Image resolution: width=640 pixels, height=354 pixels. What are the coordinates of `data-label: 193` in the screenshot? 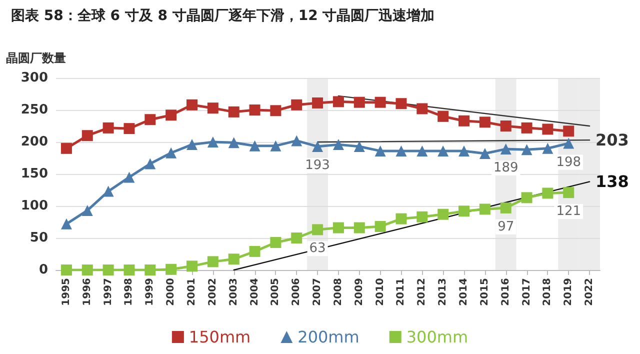 It's located at (317, 165).